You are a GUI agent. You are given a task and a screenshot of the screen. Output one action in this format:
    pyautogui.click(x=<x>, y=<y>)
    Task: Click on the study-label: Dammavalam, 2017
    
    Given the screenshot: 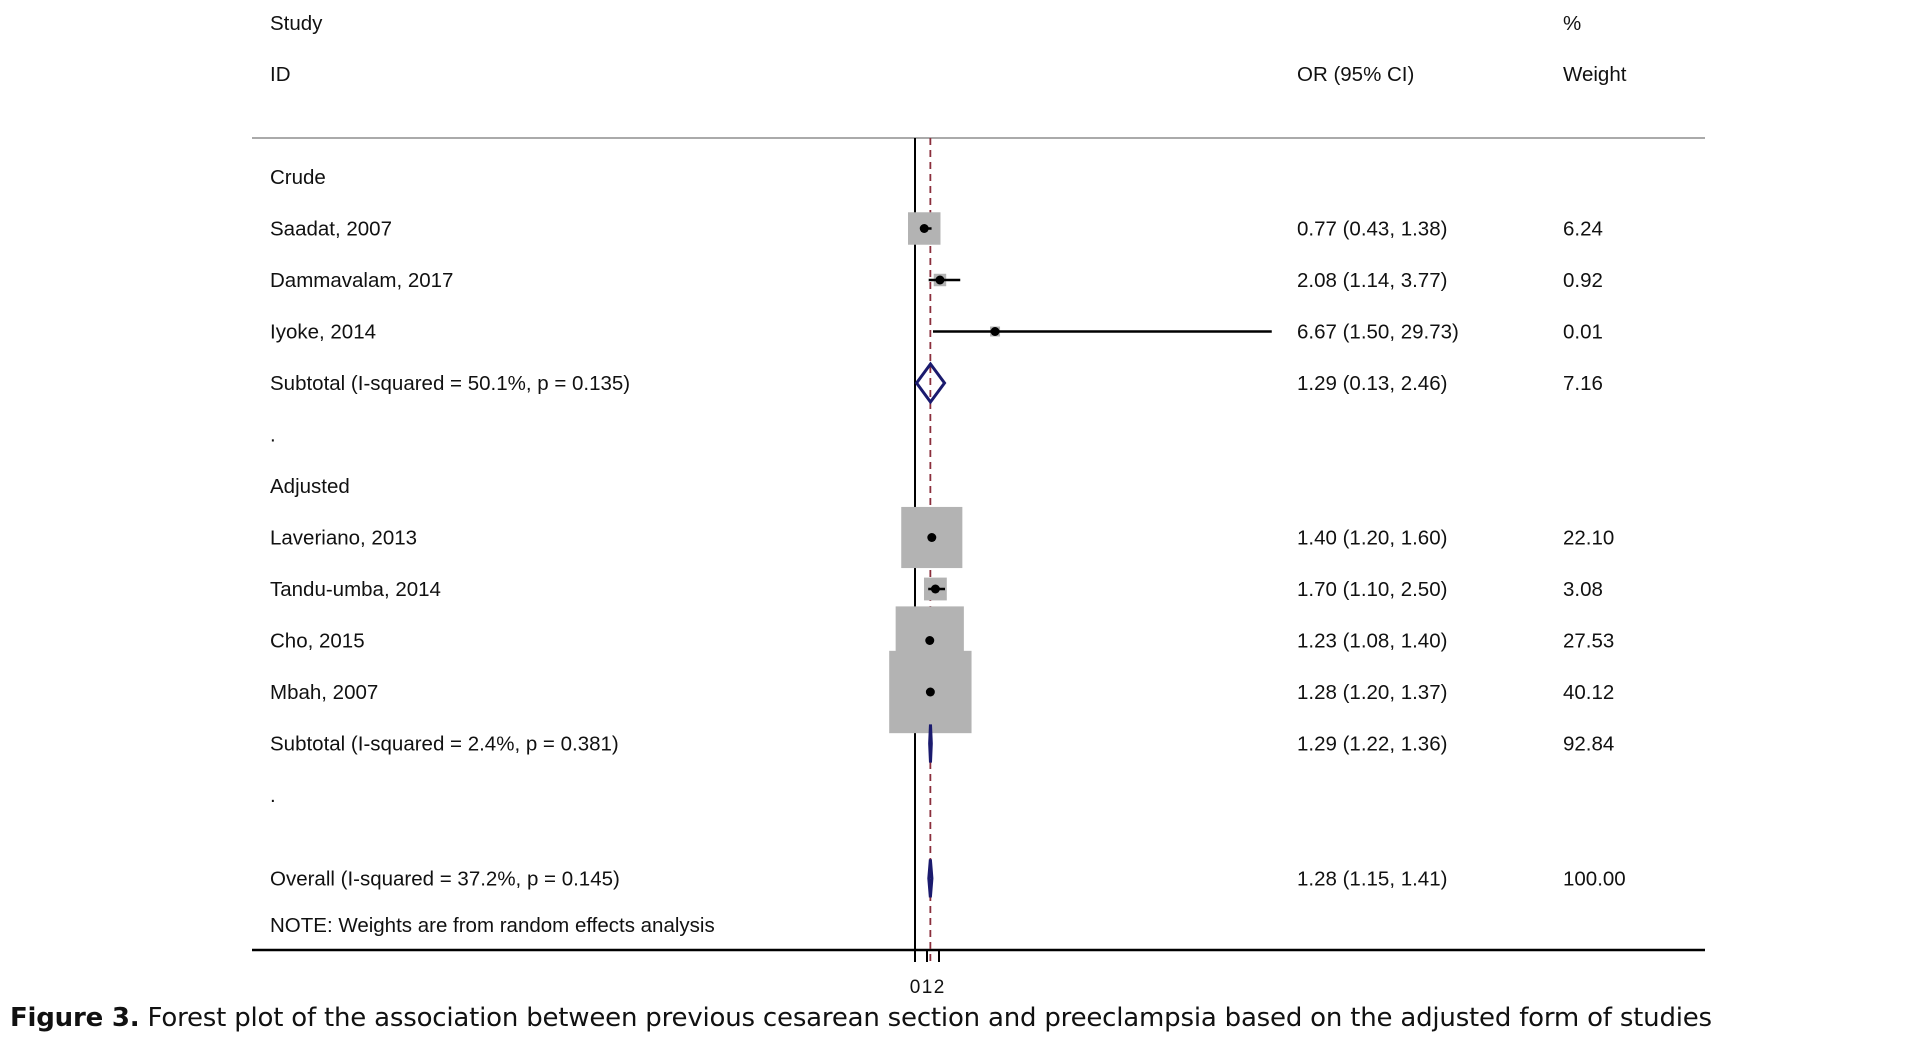 What is the action you would take?
    pyautogui.click(x=361, y=280)
    